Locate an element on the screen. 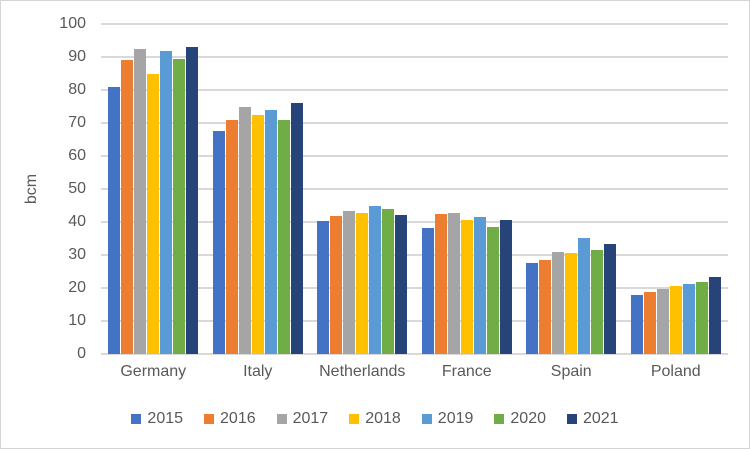 This screenshot has height=449, width=750. x-axis-label-netherlands: Netherlands is located at coordinates (362, 371).